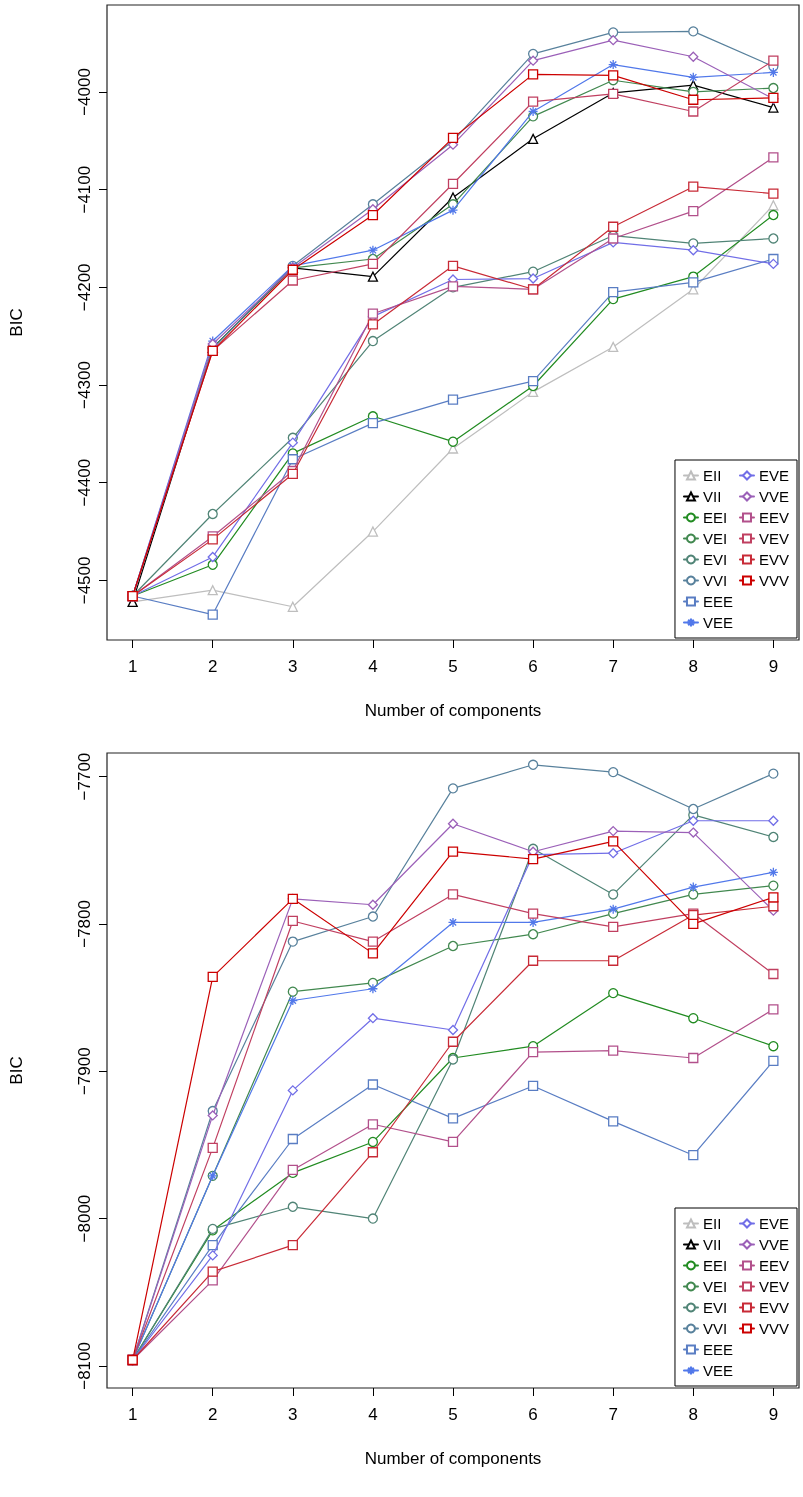  I want to click on y-tick-label: −4100, so click(84, 189).